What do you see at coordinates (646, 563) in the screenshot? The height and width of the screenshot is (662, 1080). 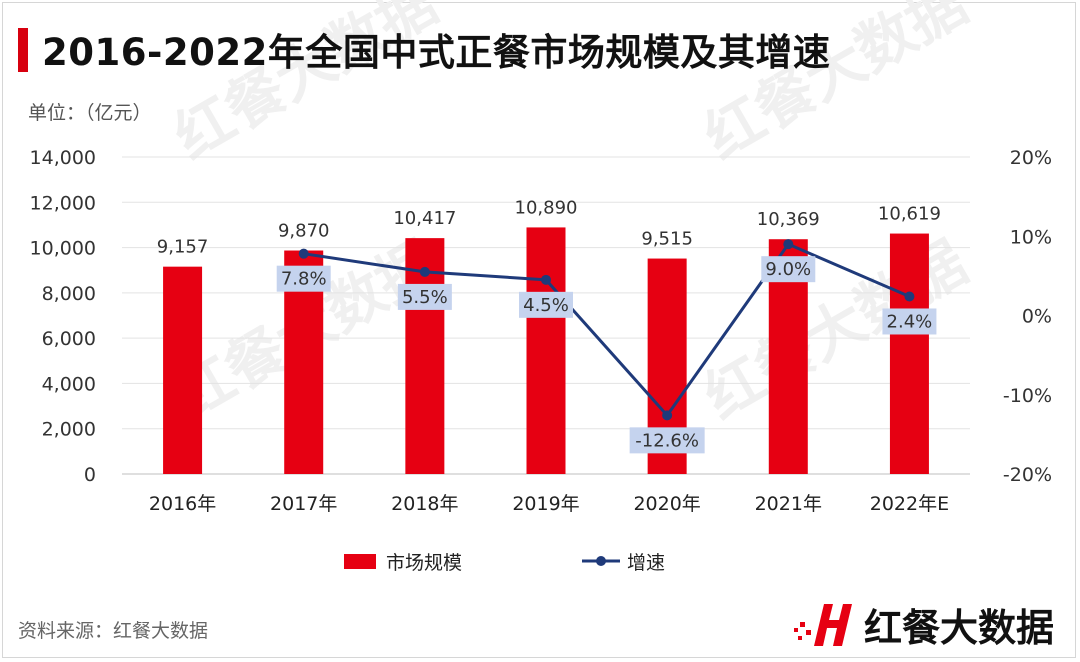 I see `legend-line-label: 增速` at bounding box center [646, 563].